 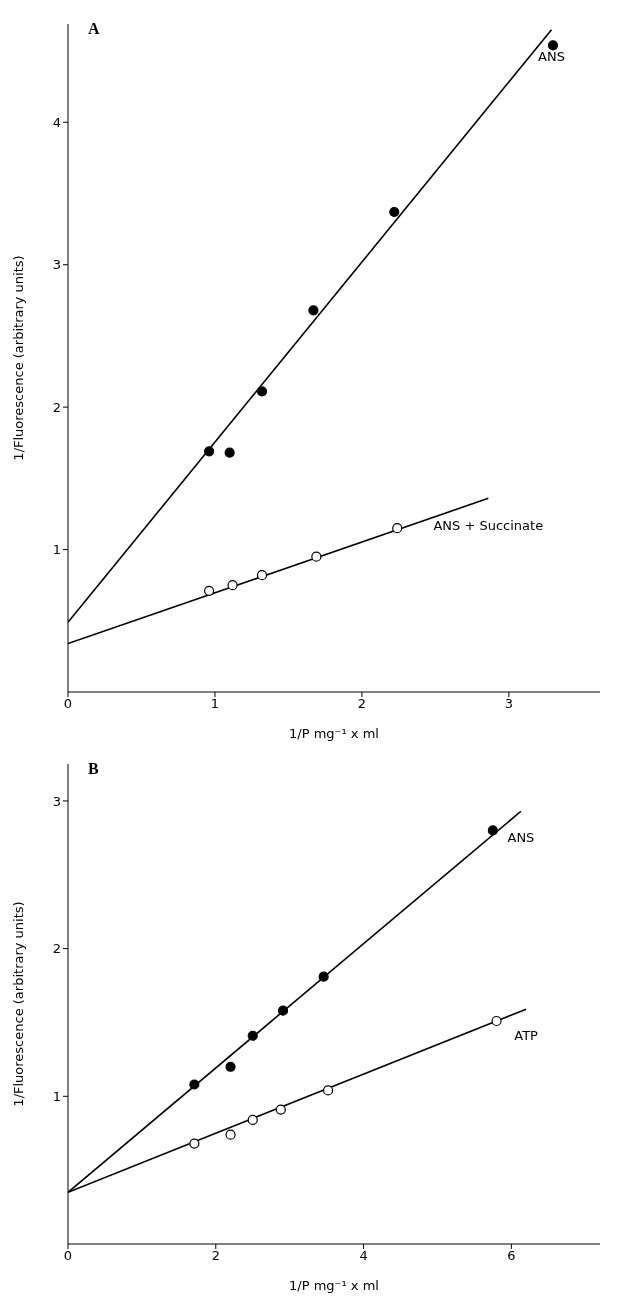 What do you see at coordinates (511, 1256) in the screenshot?
I see `x-tick-label: 6` at bounding box center [511, 1256].